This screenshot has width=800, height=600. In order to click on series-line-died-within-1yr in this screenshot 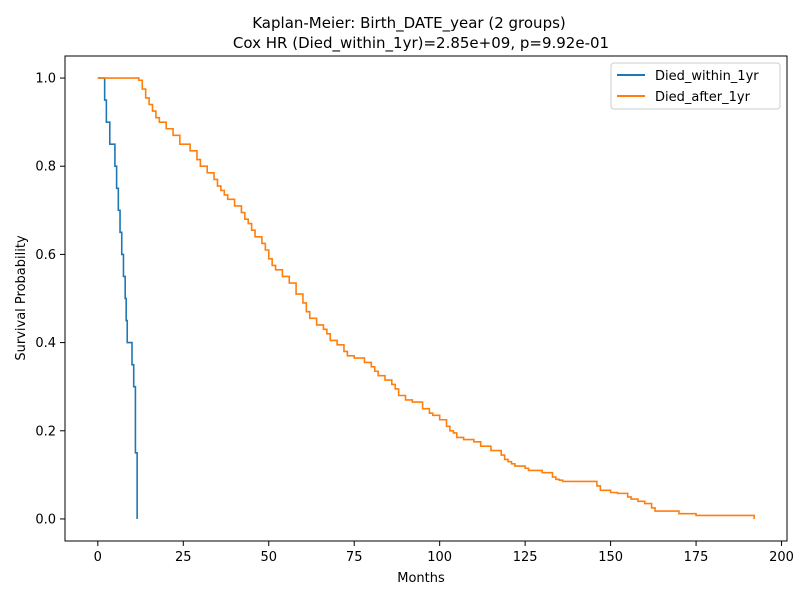, I will do `click(117, 298)`.